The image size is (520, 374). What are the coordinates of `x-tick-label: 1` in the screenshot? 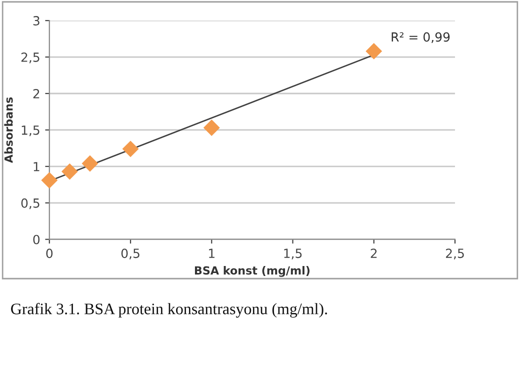 It's located at (211, 253).